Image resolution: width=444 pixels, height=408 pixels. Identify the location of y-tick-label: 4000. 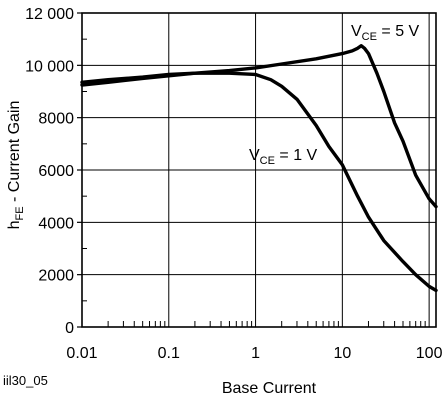
(56, 223).